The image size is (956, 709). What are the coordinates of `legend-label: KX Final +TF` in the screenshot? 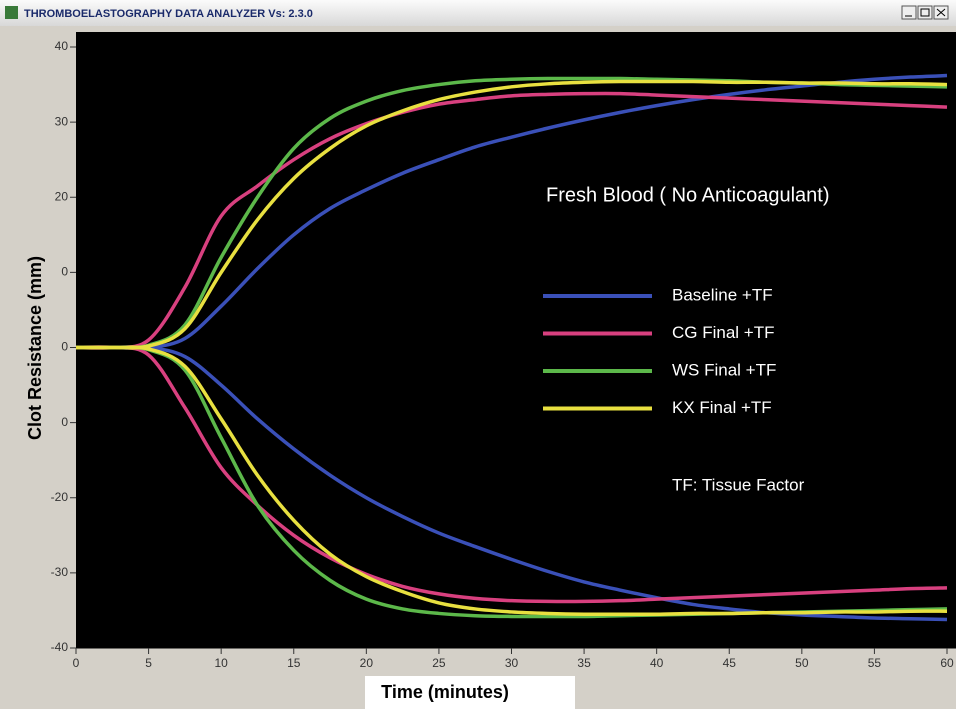 It's located at (722, 407).